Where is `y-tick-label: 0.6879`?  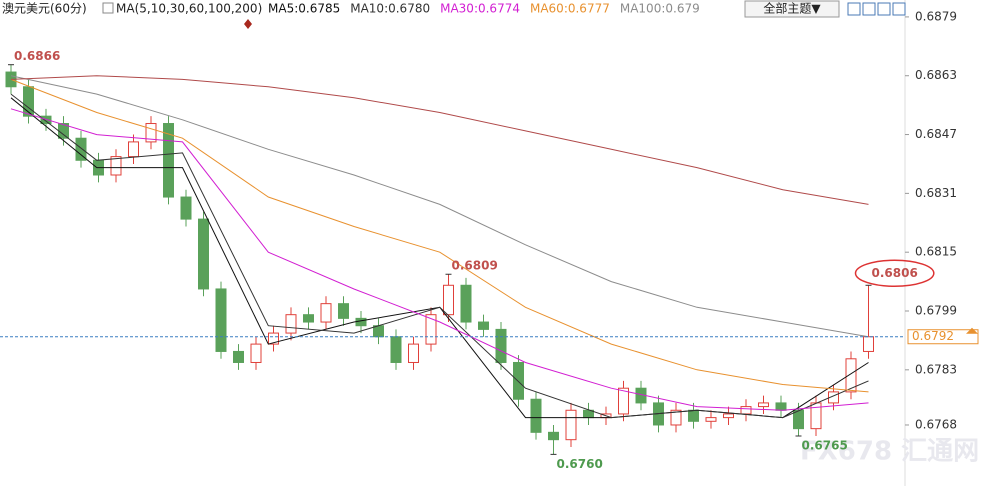
y-tick-label: 0.6879 is located at coordinates (936, 16).